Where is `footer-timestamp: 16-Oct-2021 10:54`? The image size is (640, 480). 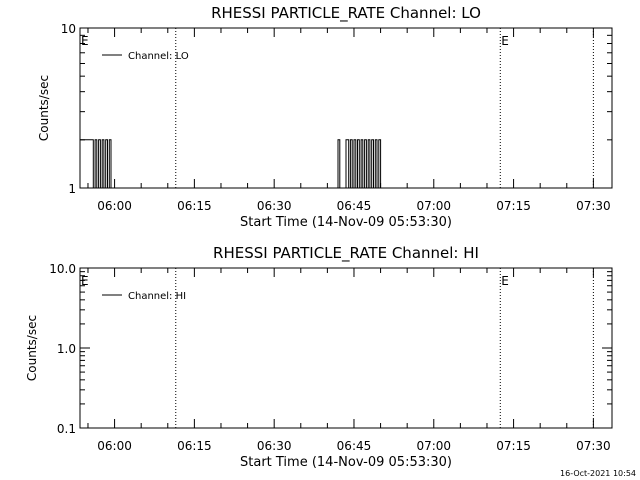
footer-timestamp: 16-Oct-2021 10:54 is located at coordinates (598, 473).